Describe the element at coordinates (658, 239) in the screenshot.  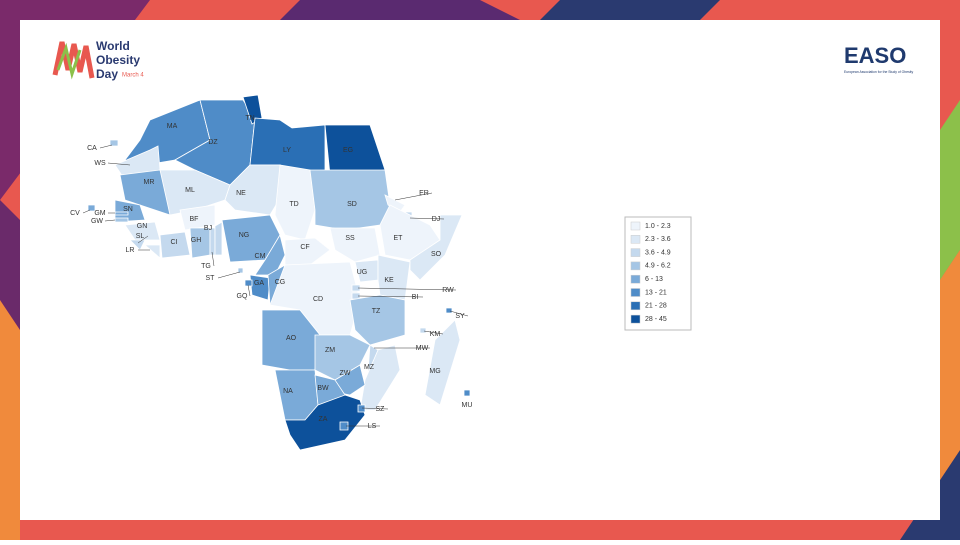
I see `legend-label: 2.3 - 3.6` at that location.